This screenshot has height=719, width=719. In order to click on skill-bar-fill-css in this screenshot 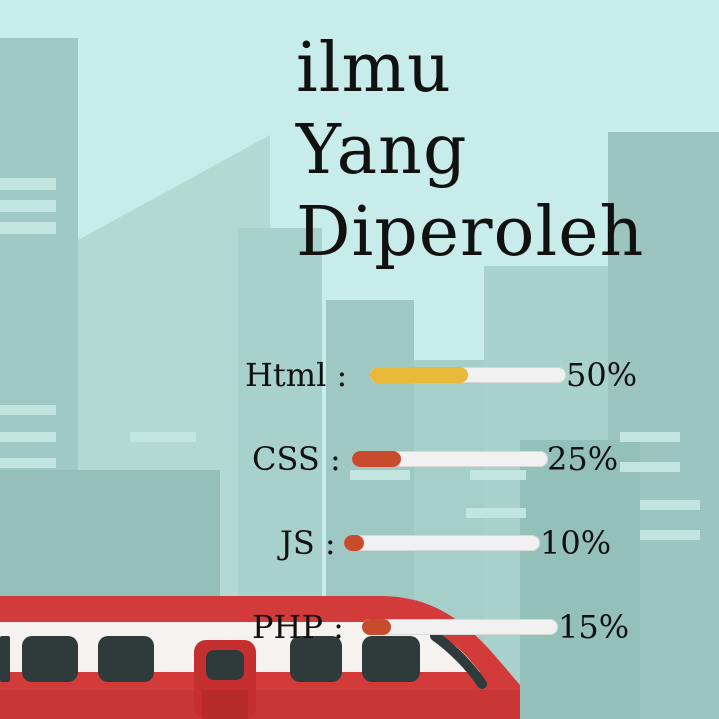, I will do `click(376, 459)`.